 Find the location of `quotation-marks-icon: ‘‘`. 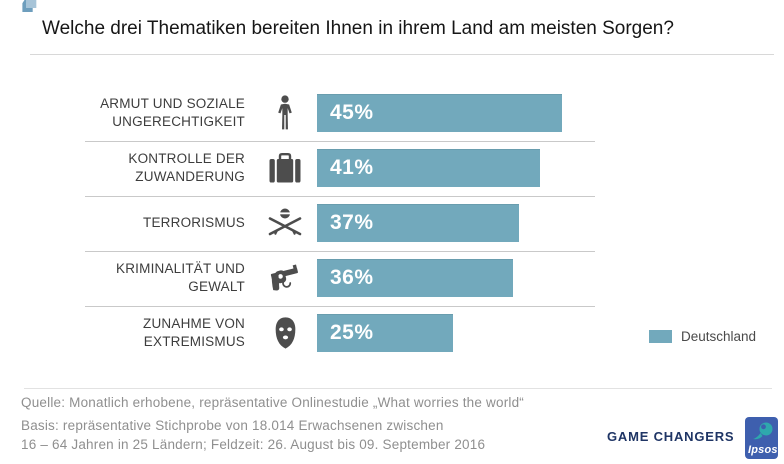

quotation-marks-icon: ‘‘ is located at coordinates (29, 24).